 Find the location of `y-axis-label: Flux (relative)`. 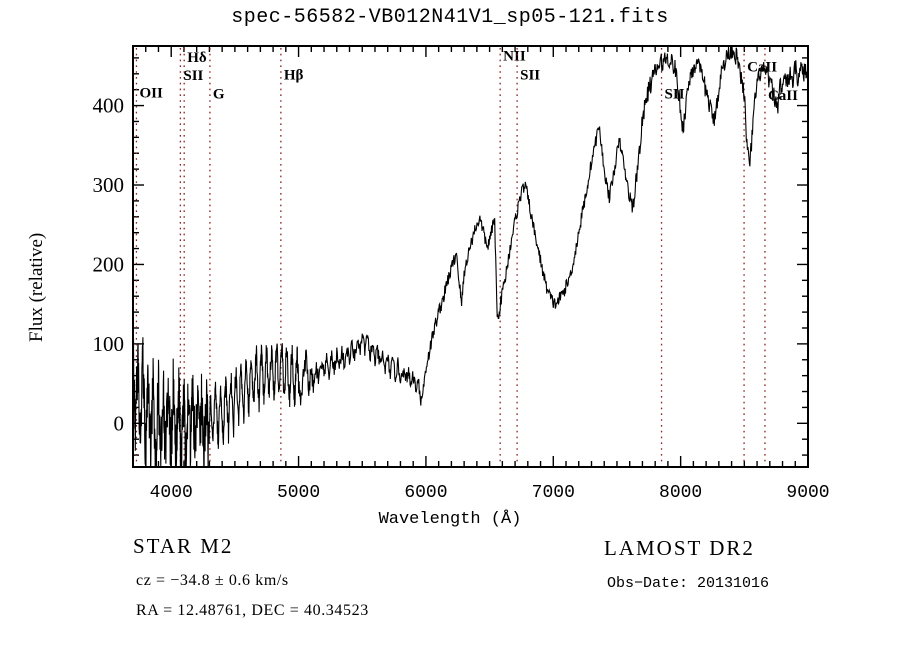

y-axis-label: Flux (relative) is located at coordinates (36, 287).